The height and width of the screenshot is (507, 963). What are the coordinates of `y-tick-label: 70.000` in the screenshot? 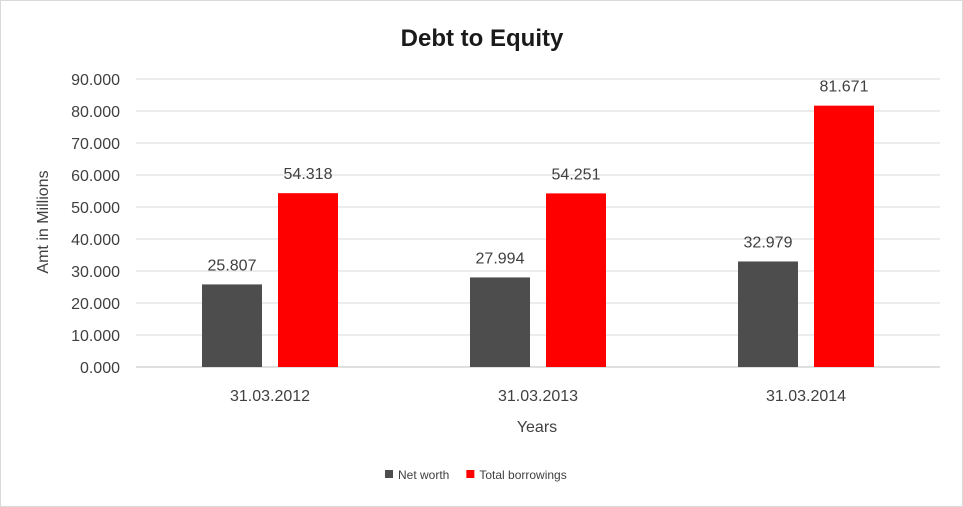 It's located at (95, 144).